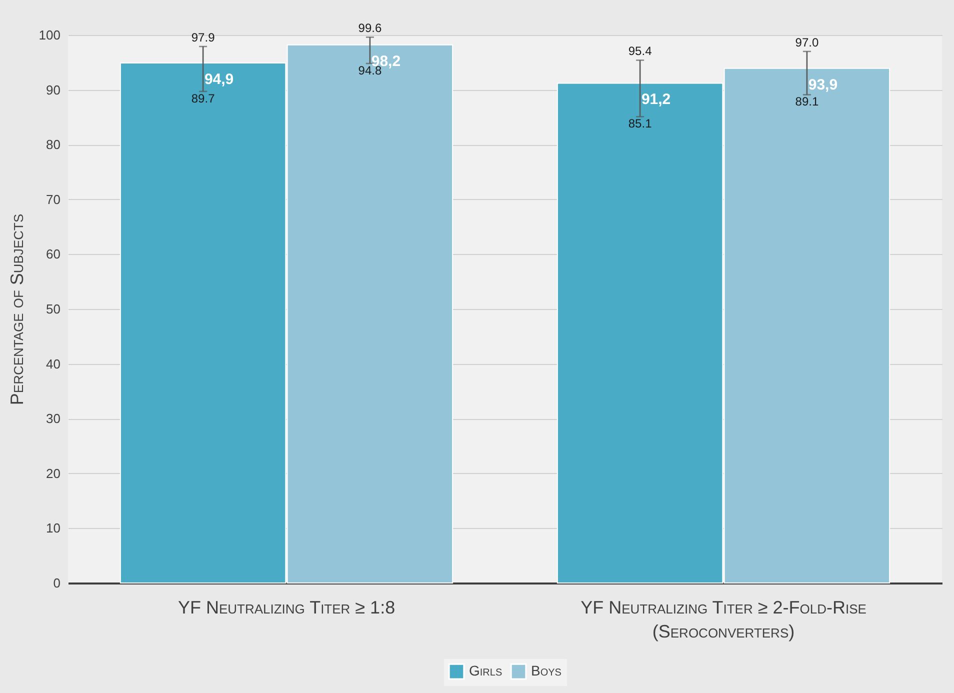  What do you see at coordinates (723, 620) in the screenshot?
I see `x-tick-label: YF Neutralizing Titer ≥ 2-Fold-Rise (Seroconverters)` at bounding box center [723, 620].